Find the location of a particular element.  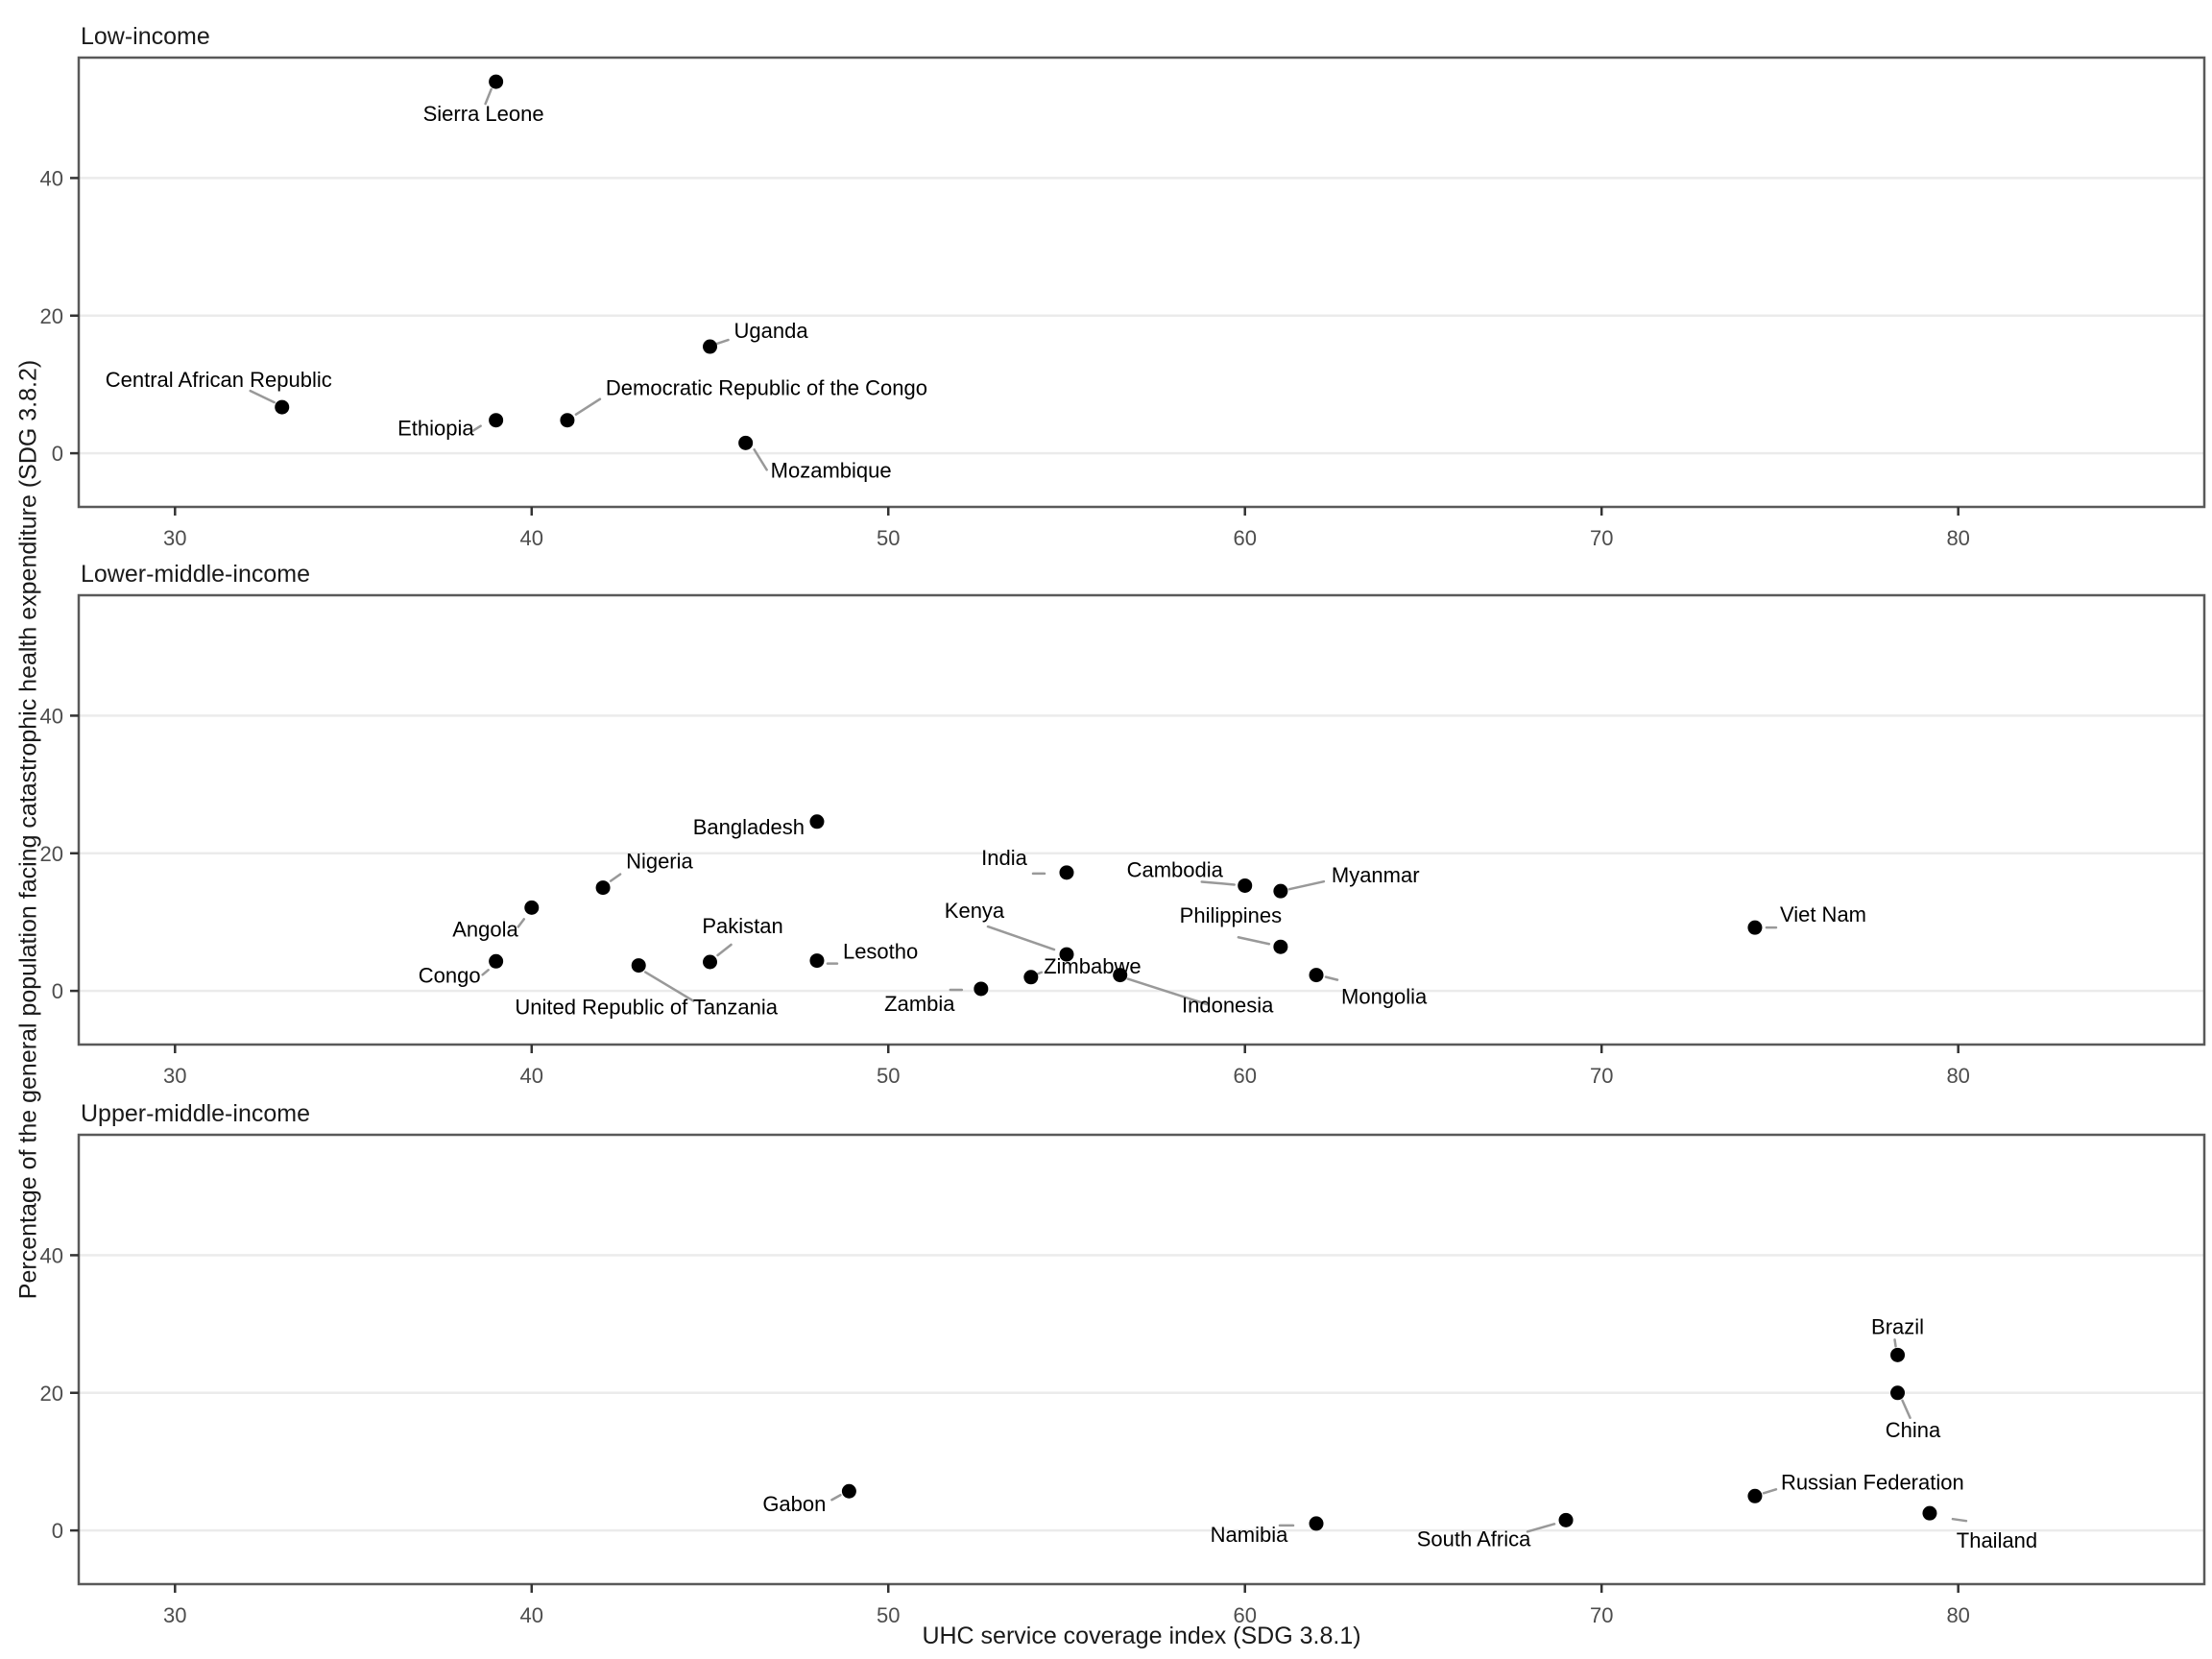

point-label: Russian Federation is located at coordinates (1873, 1482).